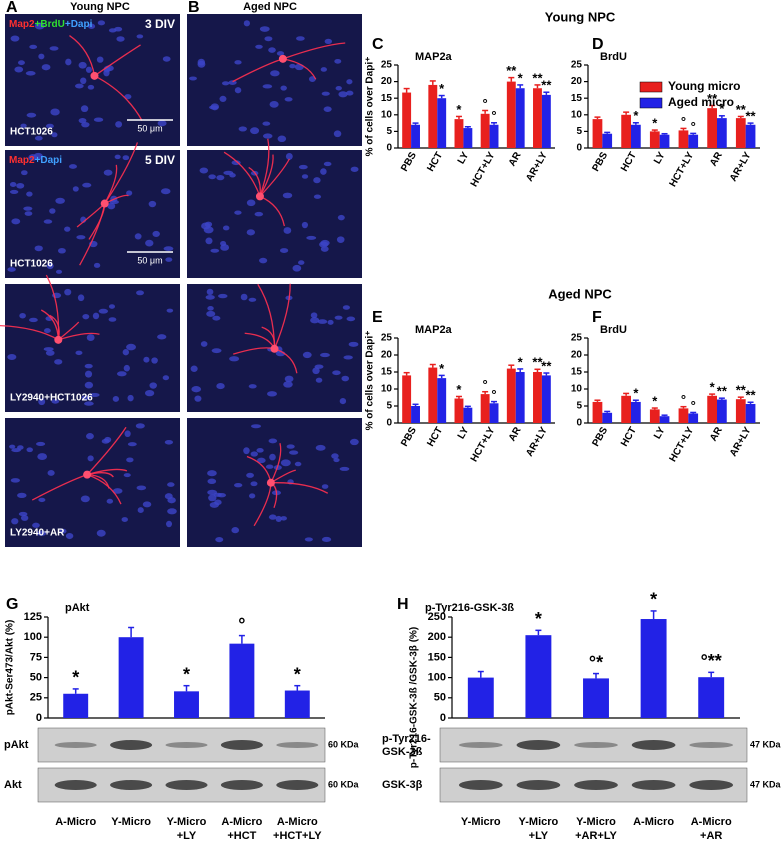  I want to click on treatment-label: LY2940+AR, so click(37, 533).